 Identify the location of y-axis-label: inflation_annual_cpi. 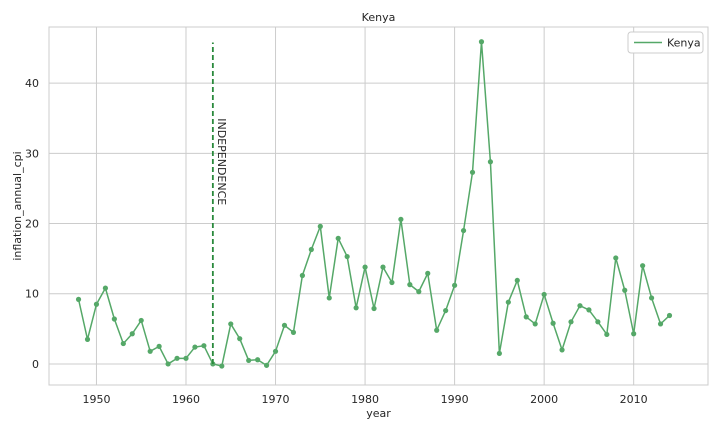
(17, 205).